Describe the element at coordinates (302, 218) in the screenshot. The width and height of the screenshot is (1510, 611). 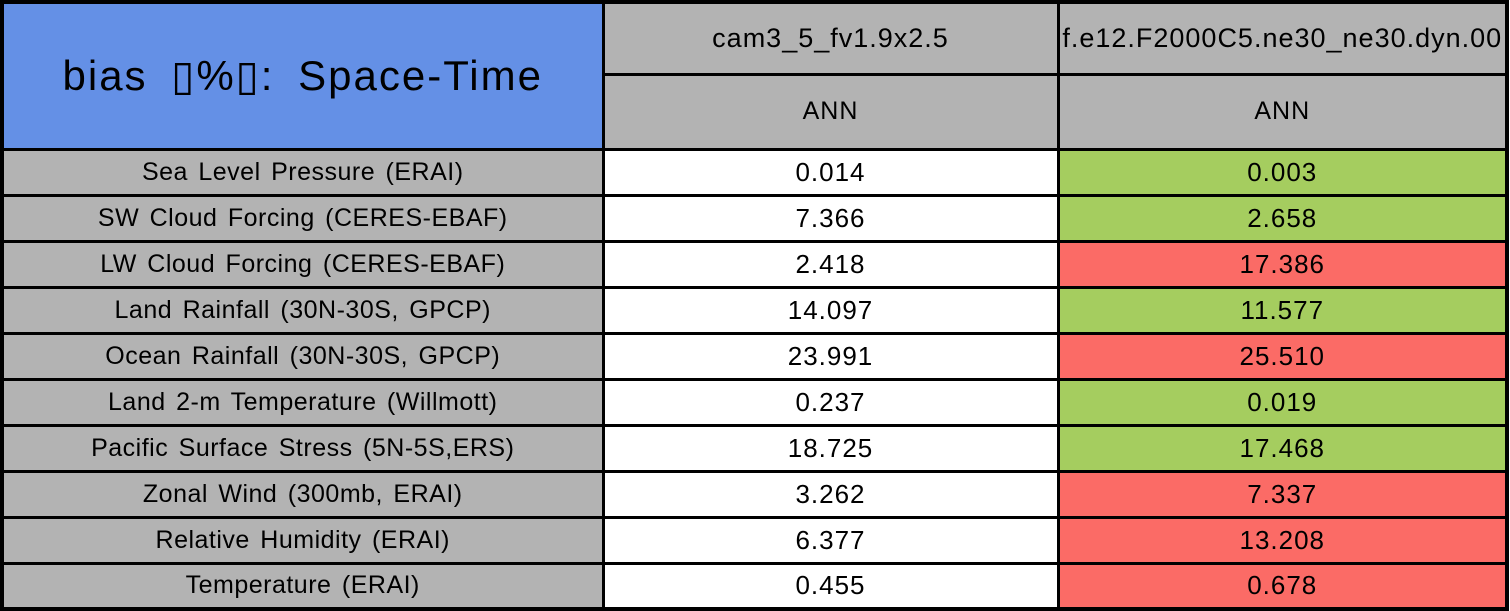
I see `metric-label: SW Cloud Forcing (CERES-EBAF)` at that location.